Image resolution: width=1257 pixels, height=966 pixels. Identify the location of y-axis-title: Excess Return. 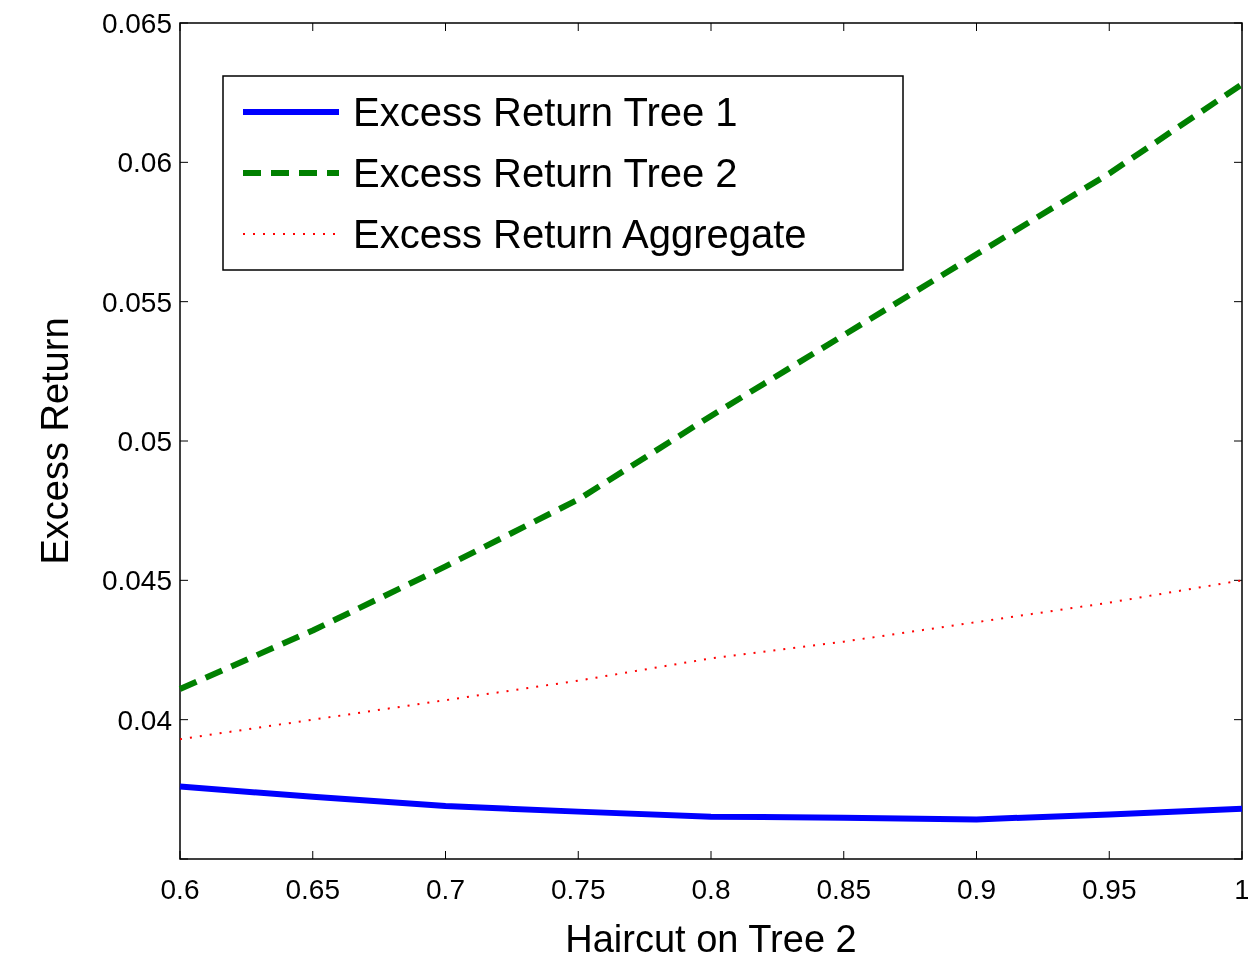
(55, 441).